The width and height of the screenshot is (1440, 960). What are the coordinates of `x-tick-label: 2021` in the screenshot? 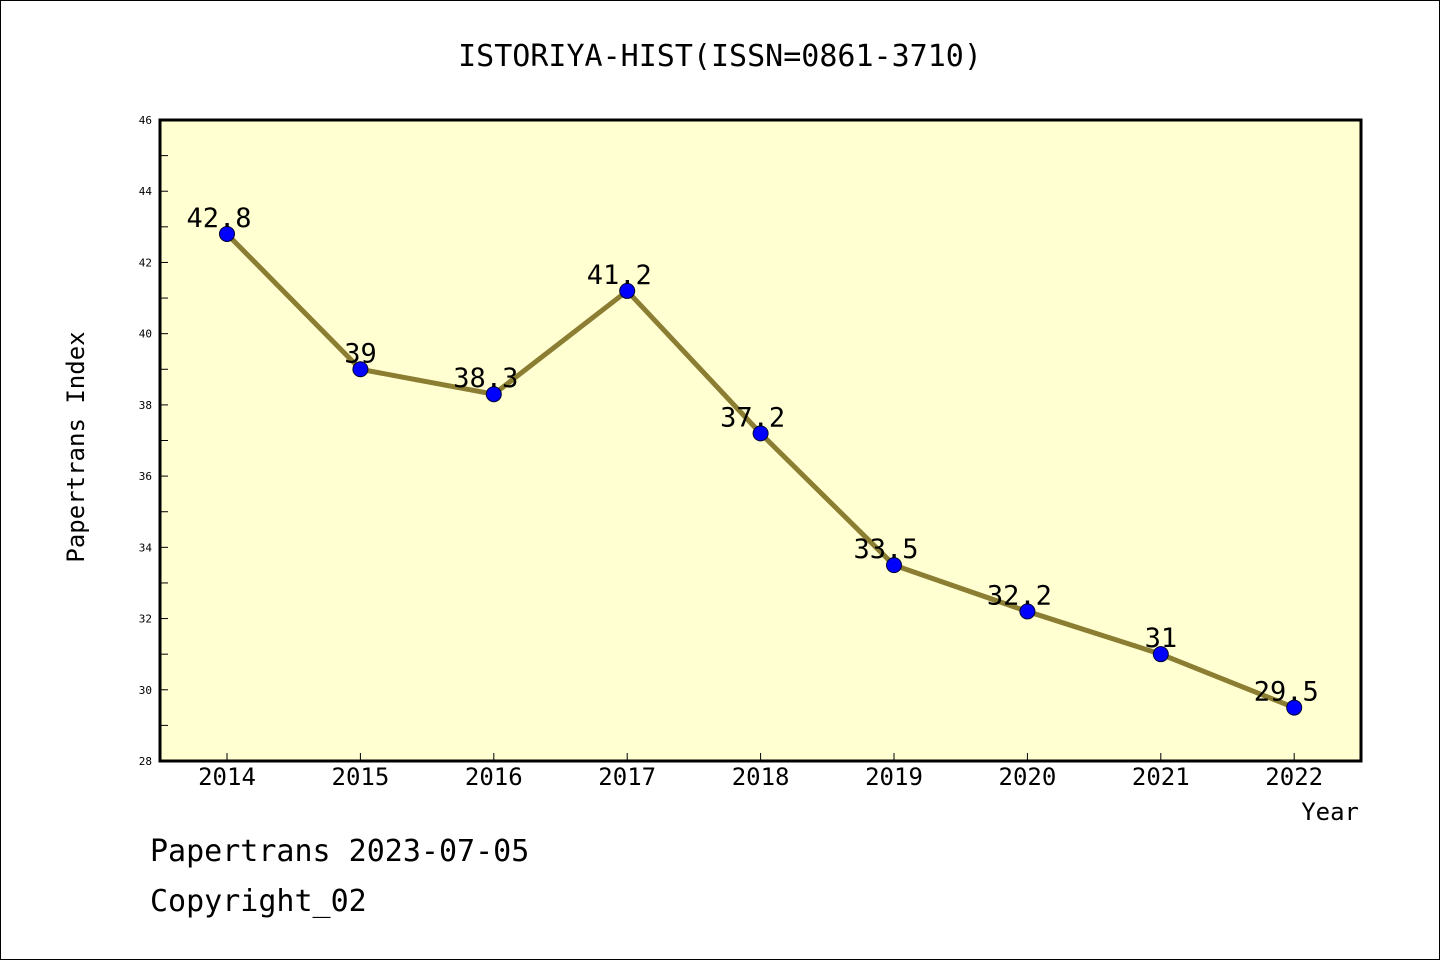 It's located at (1161, 777).